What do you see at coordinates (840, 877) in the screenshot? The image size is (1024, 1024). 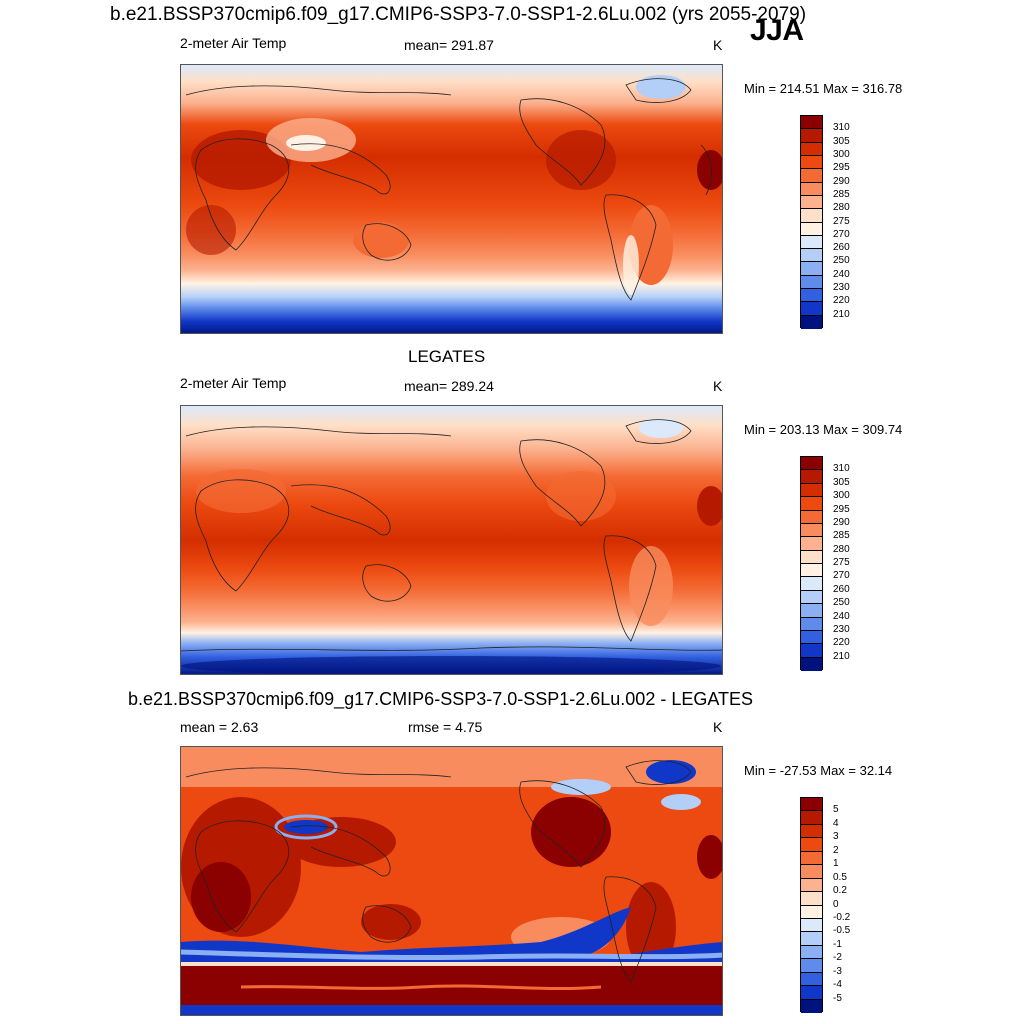 I see `colorbar-level-label: 0.5` at bounding box center [840, 877].